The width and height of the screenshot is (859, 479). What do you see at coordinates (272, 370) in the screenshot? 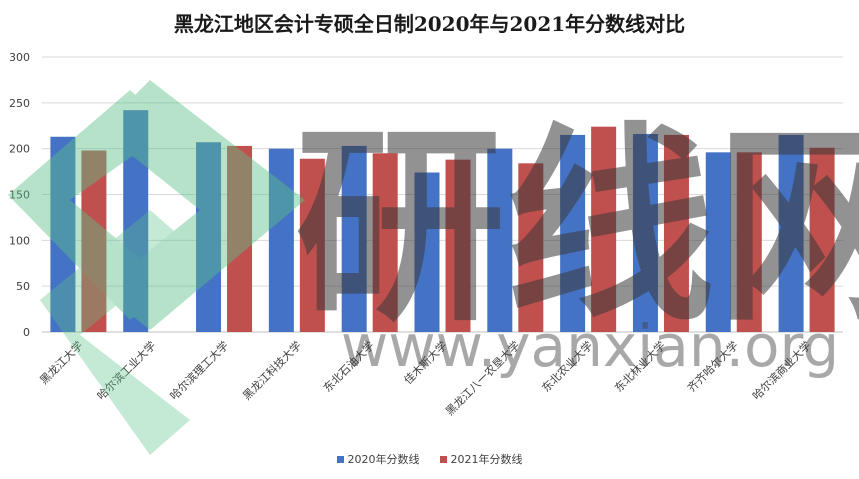
I see `x-tick-label: 黑龙江科技大学` at bounding box center [272, 370].